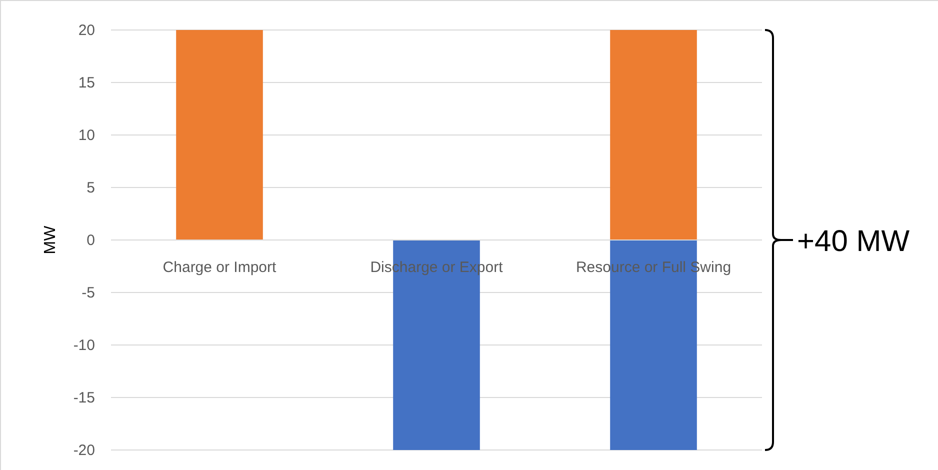 This screenshot has width=938, height=470. What do you see at coordinates (84, 397) in the screenshot?
I see `y-tick-label: -15` at bounding box center [84, 397].